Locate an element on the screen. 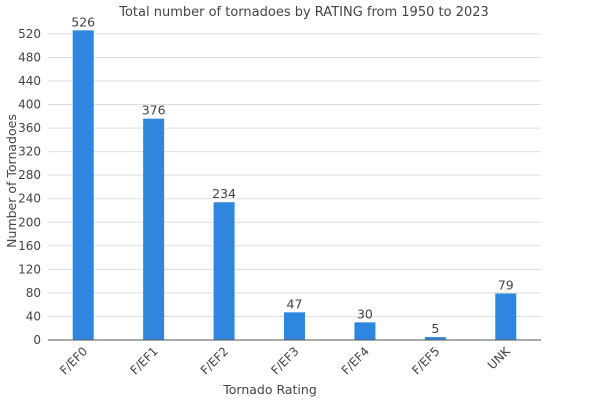  x-tick-label: UNK is located at coordinates (499, 357).